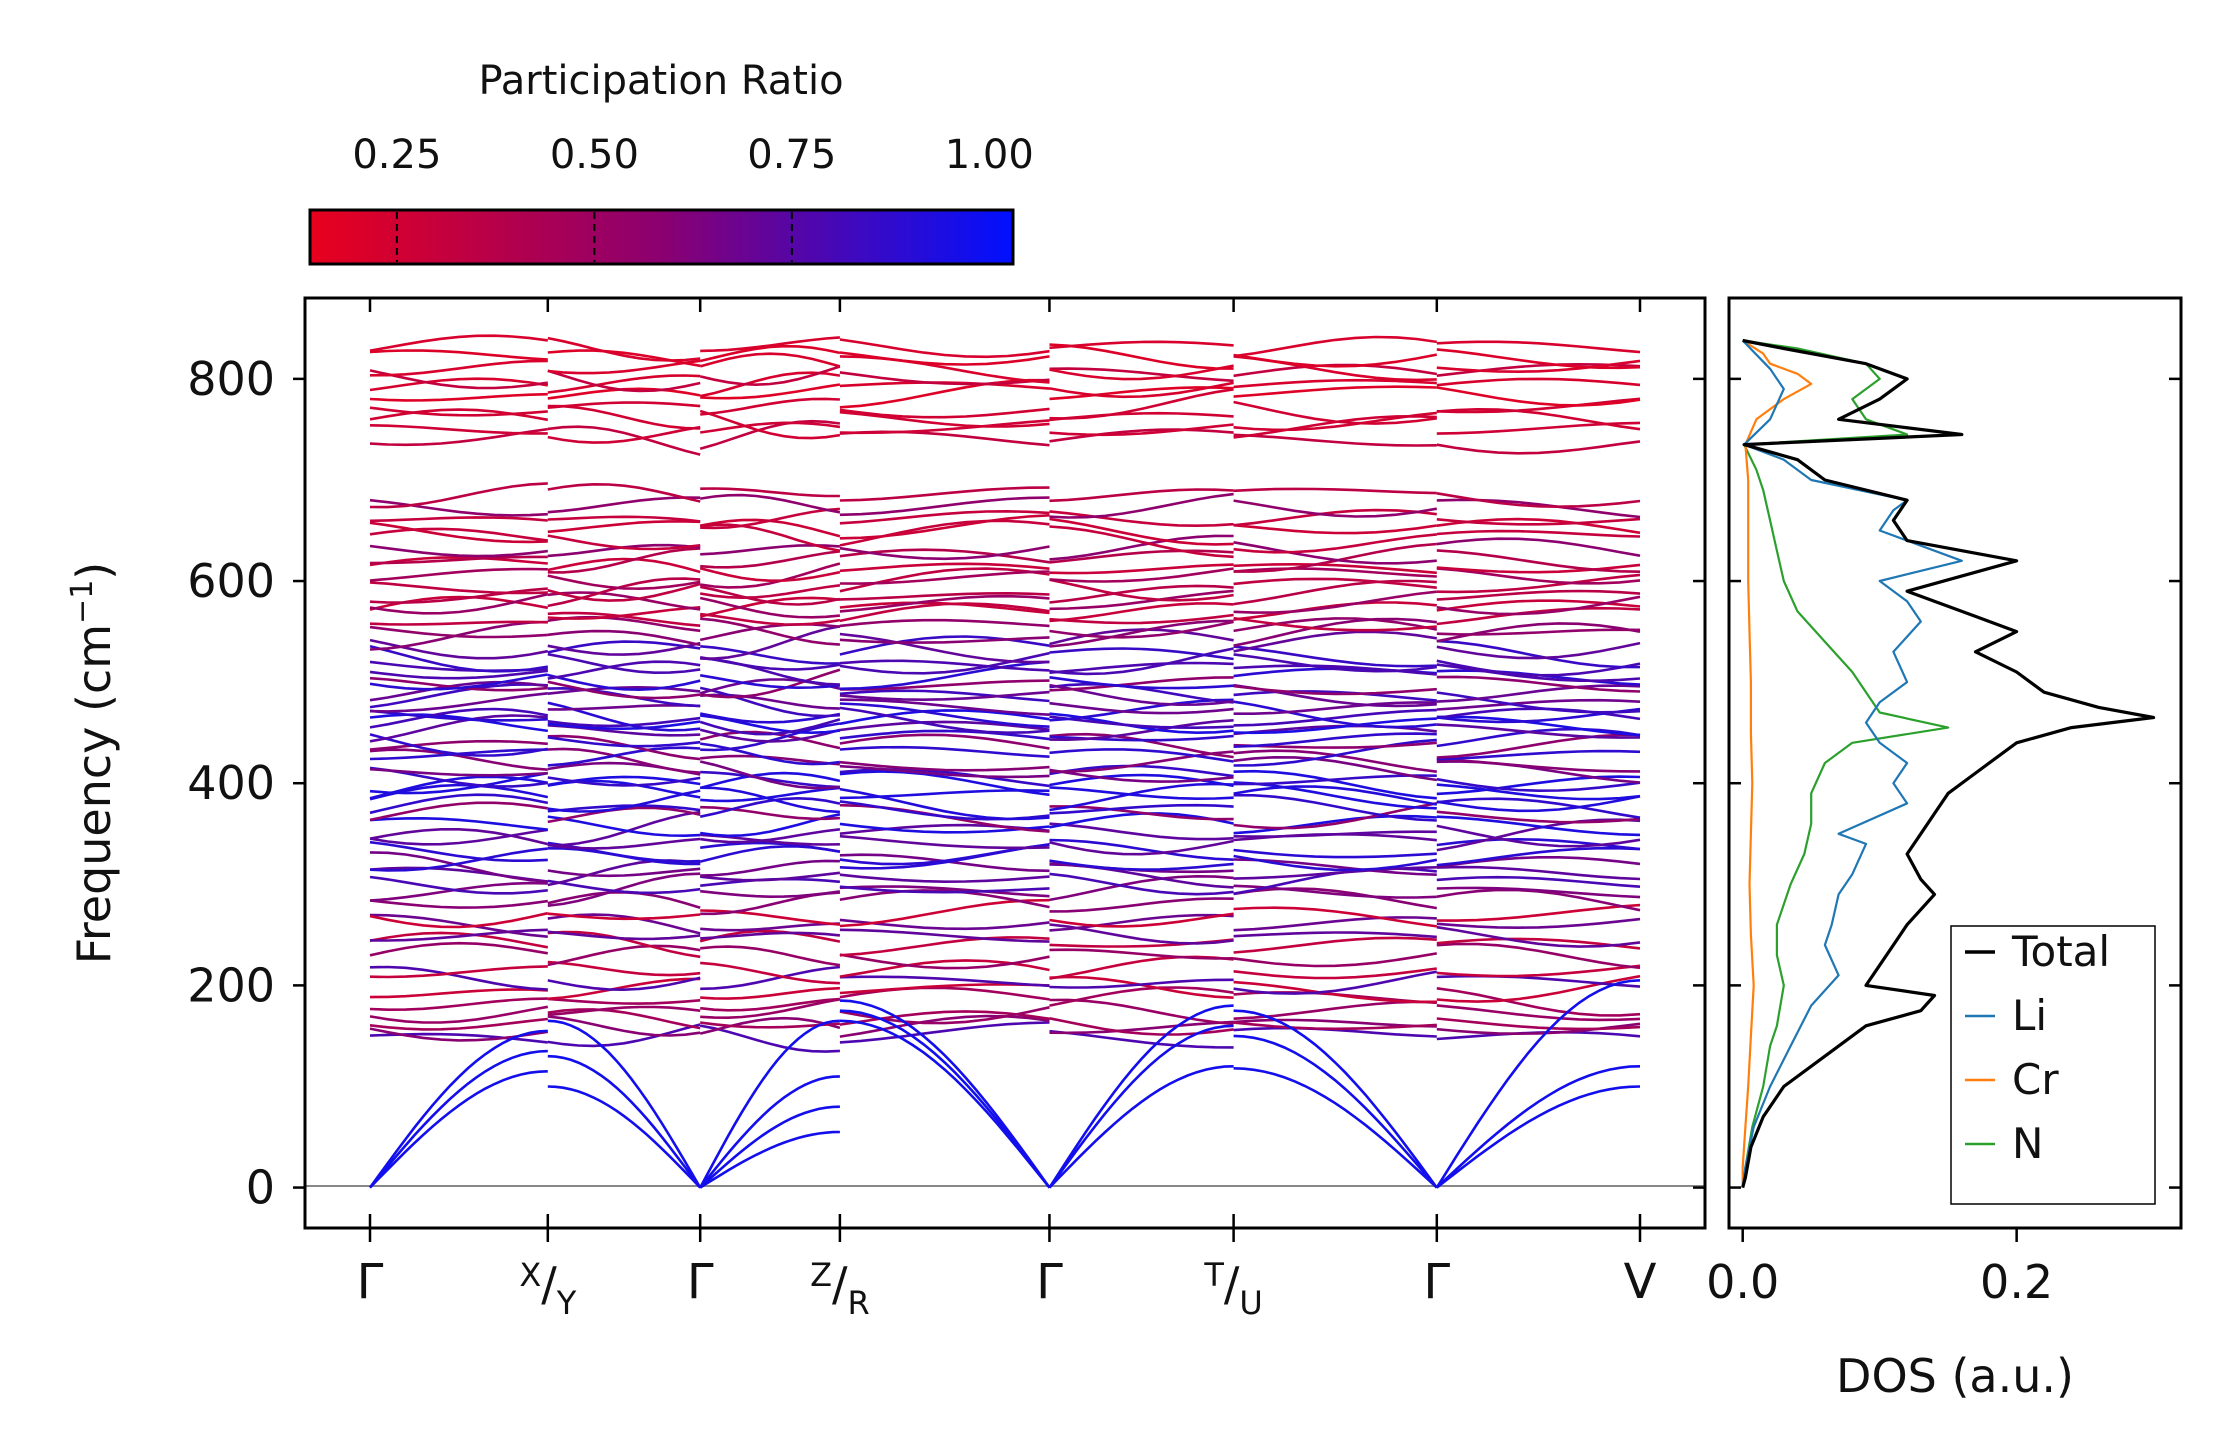 The height and width of the screenshot is (1455, 2222). Describe the element at coordinates (661, 237) in the screenshot. I see `colorbar-bar` at that location.